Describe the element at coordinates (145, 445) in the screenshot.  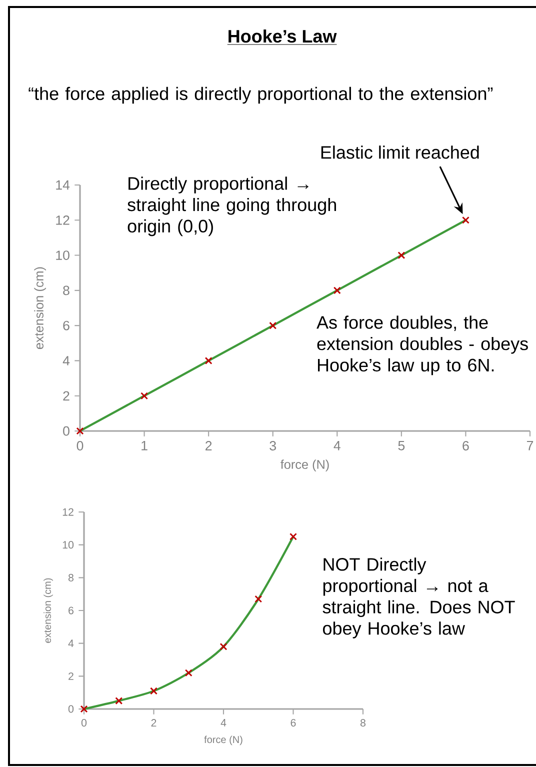
I see `x-tick-label: 1` at that location.